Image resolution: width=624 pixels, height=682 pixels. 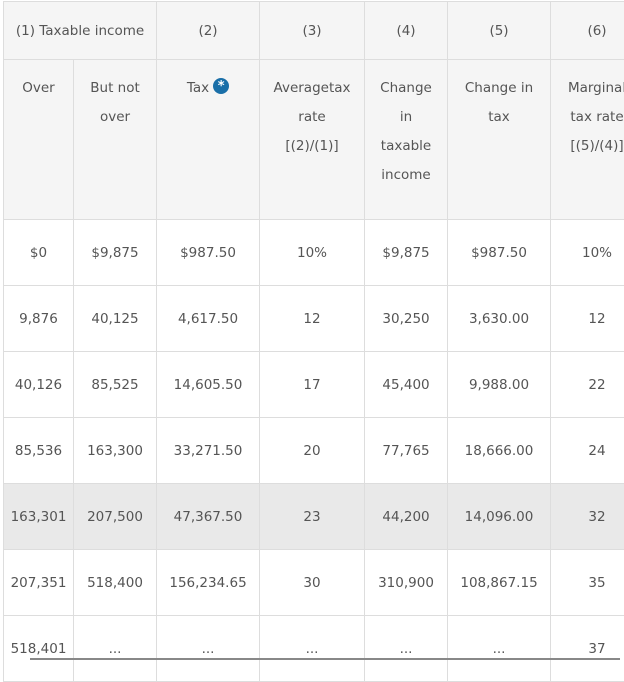 What do you see at coordinates (115, 140) in the screenshot?
I see `header-but-not-over: But not over` at bounding box center [115, 140].